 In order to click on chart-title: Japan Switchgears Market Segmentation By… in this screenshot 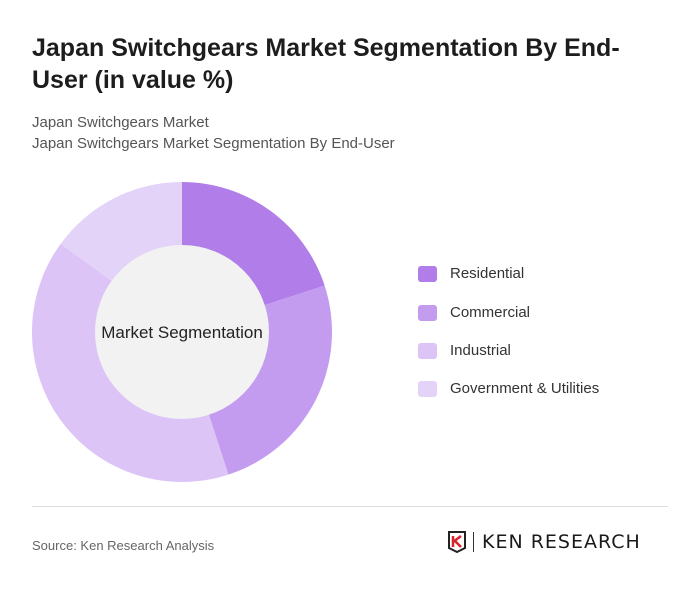, I will do `click(326, 64)`.